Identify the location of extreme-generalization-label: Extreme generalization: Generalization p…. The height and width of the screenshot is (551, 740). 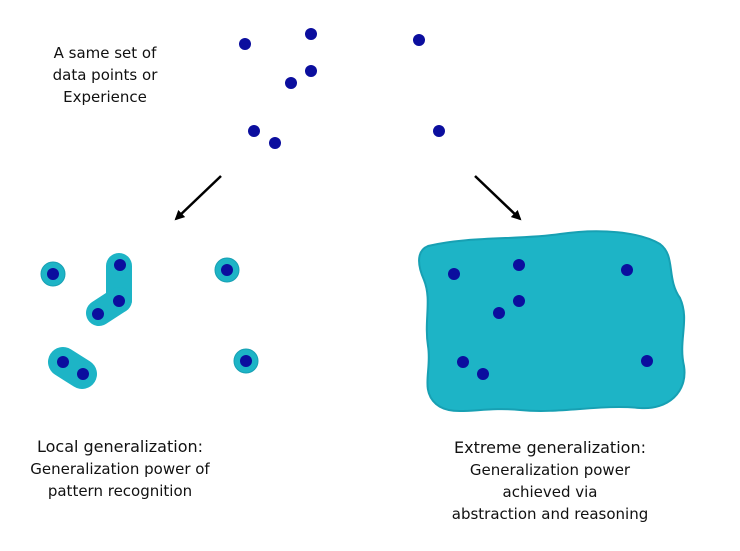
(550, 481).